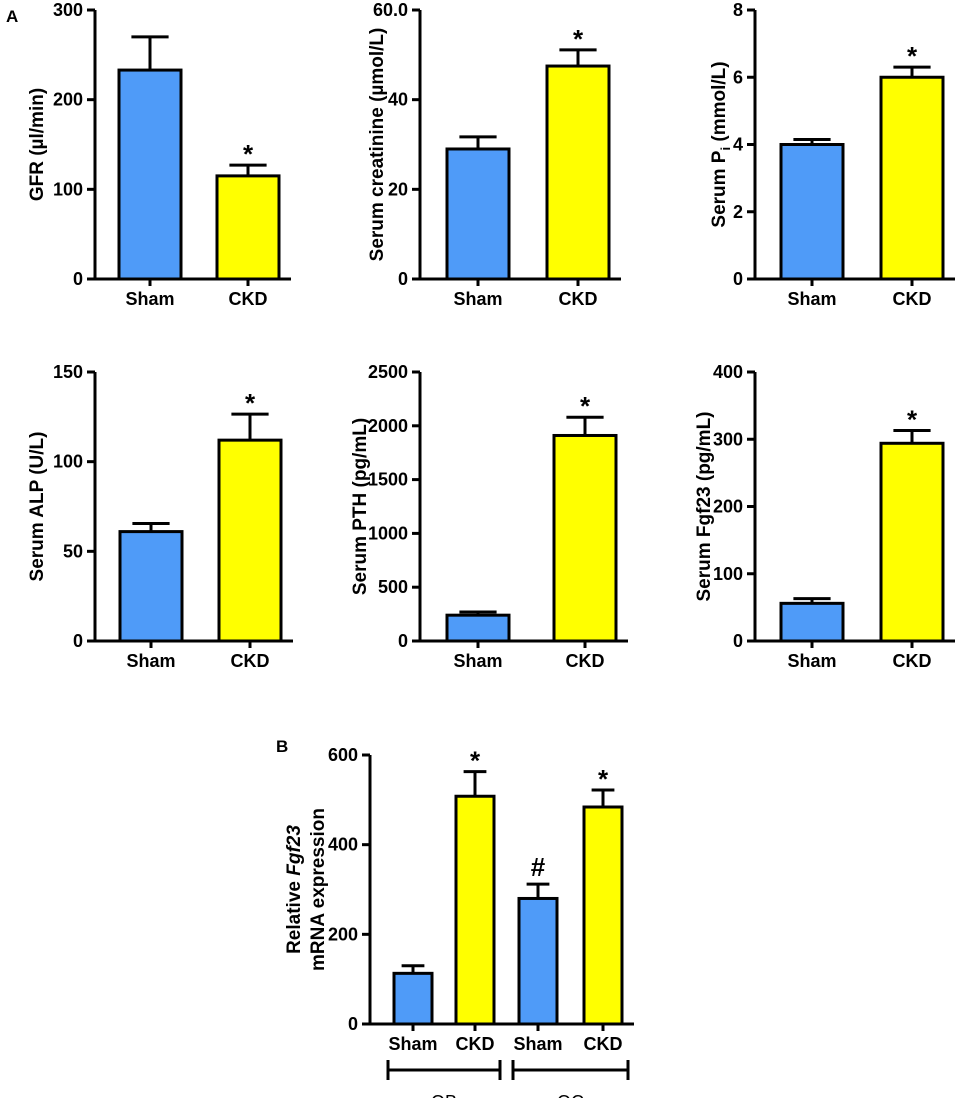 The height and width of the screenshot is (1098, 965). I want to click on y-tick-label: 1000, so click(388, 533).